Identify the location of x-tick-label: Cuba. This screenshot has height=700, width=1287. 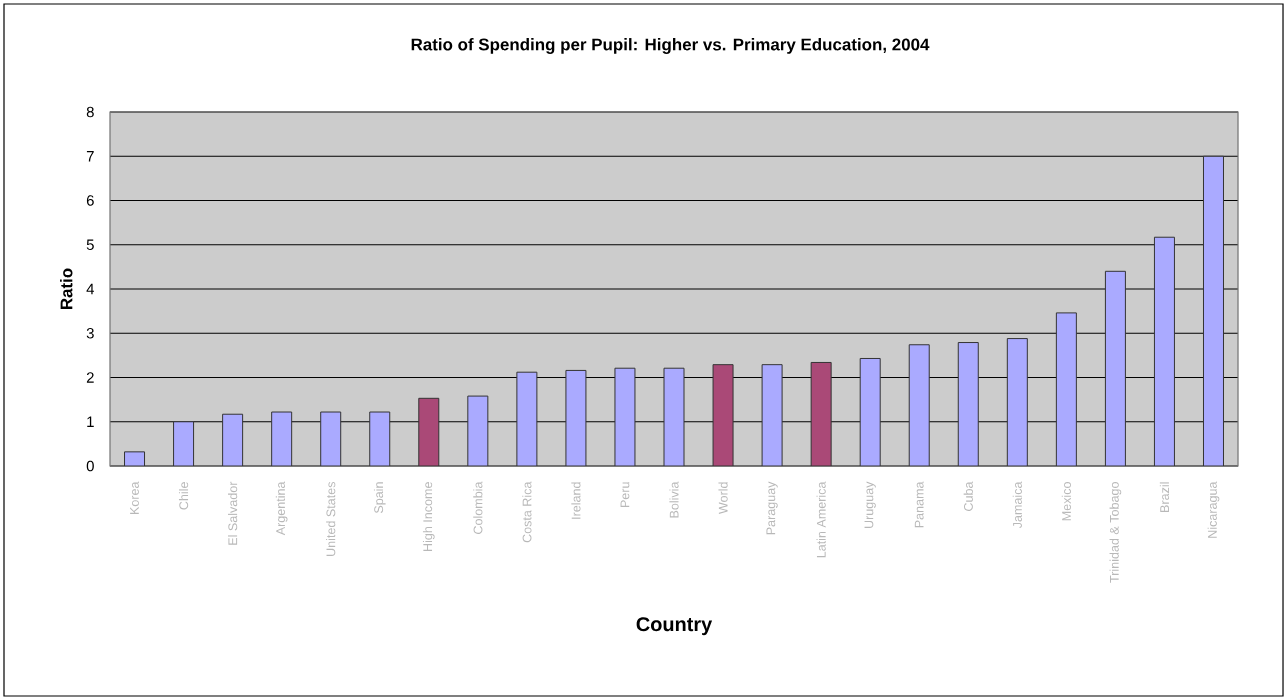
(968, 496).